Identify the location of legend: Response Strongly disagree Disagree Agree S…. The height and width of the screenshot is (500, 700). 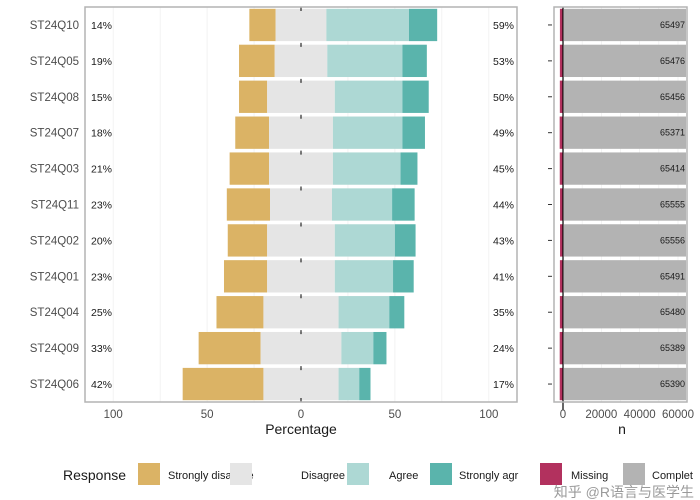
(378, 474).